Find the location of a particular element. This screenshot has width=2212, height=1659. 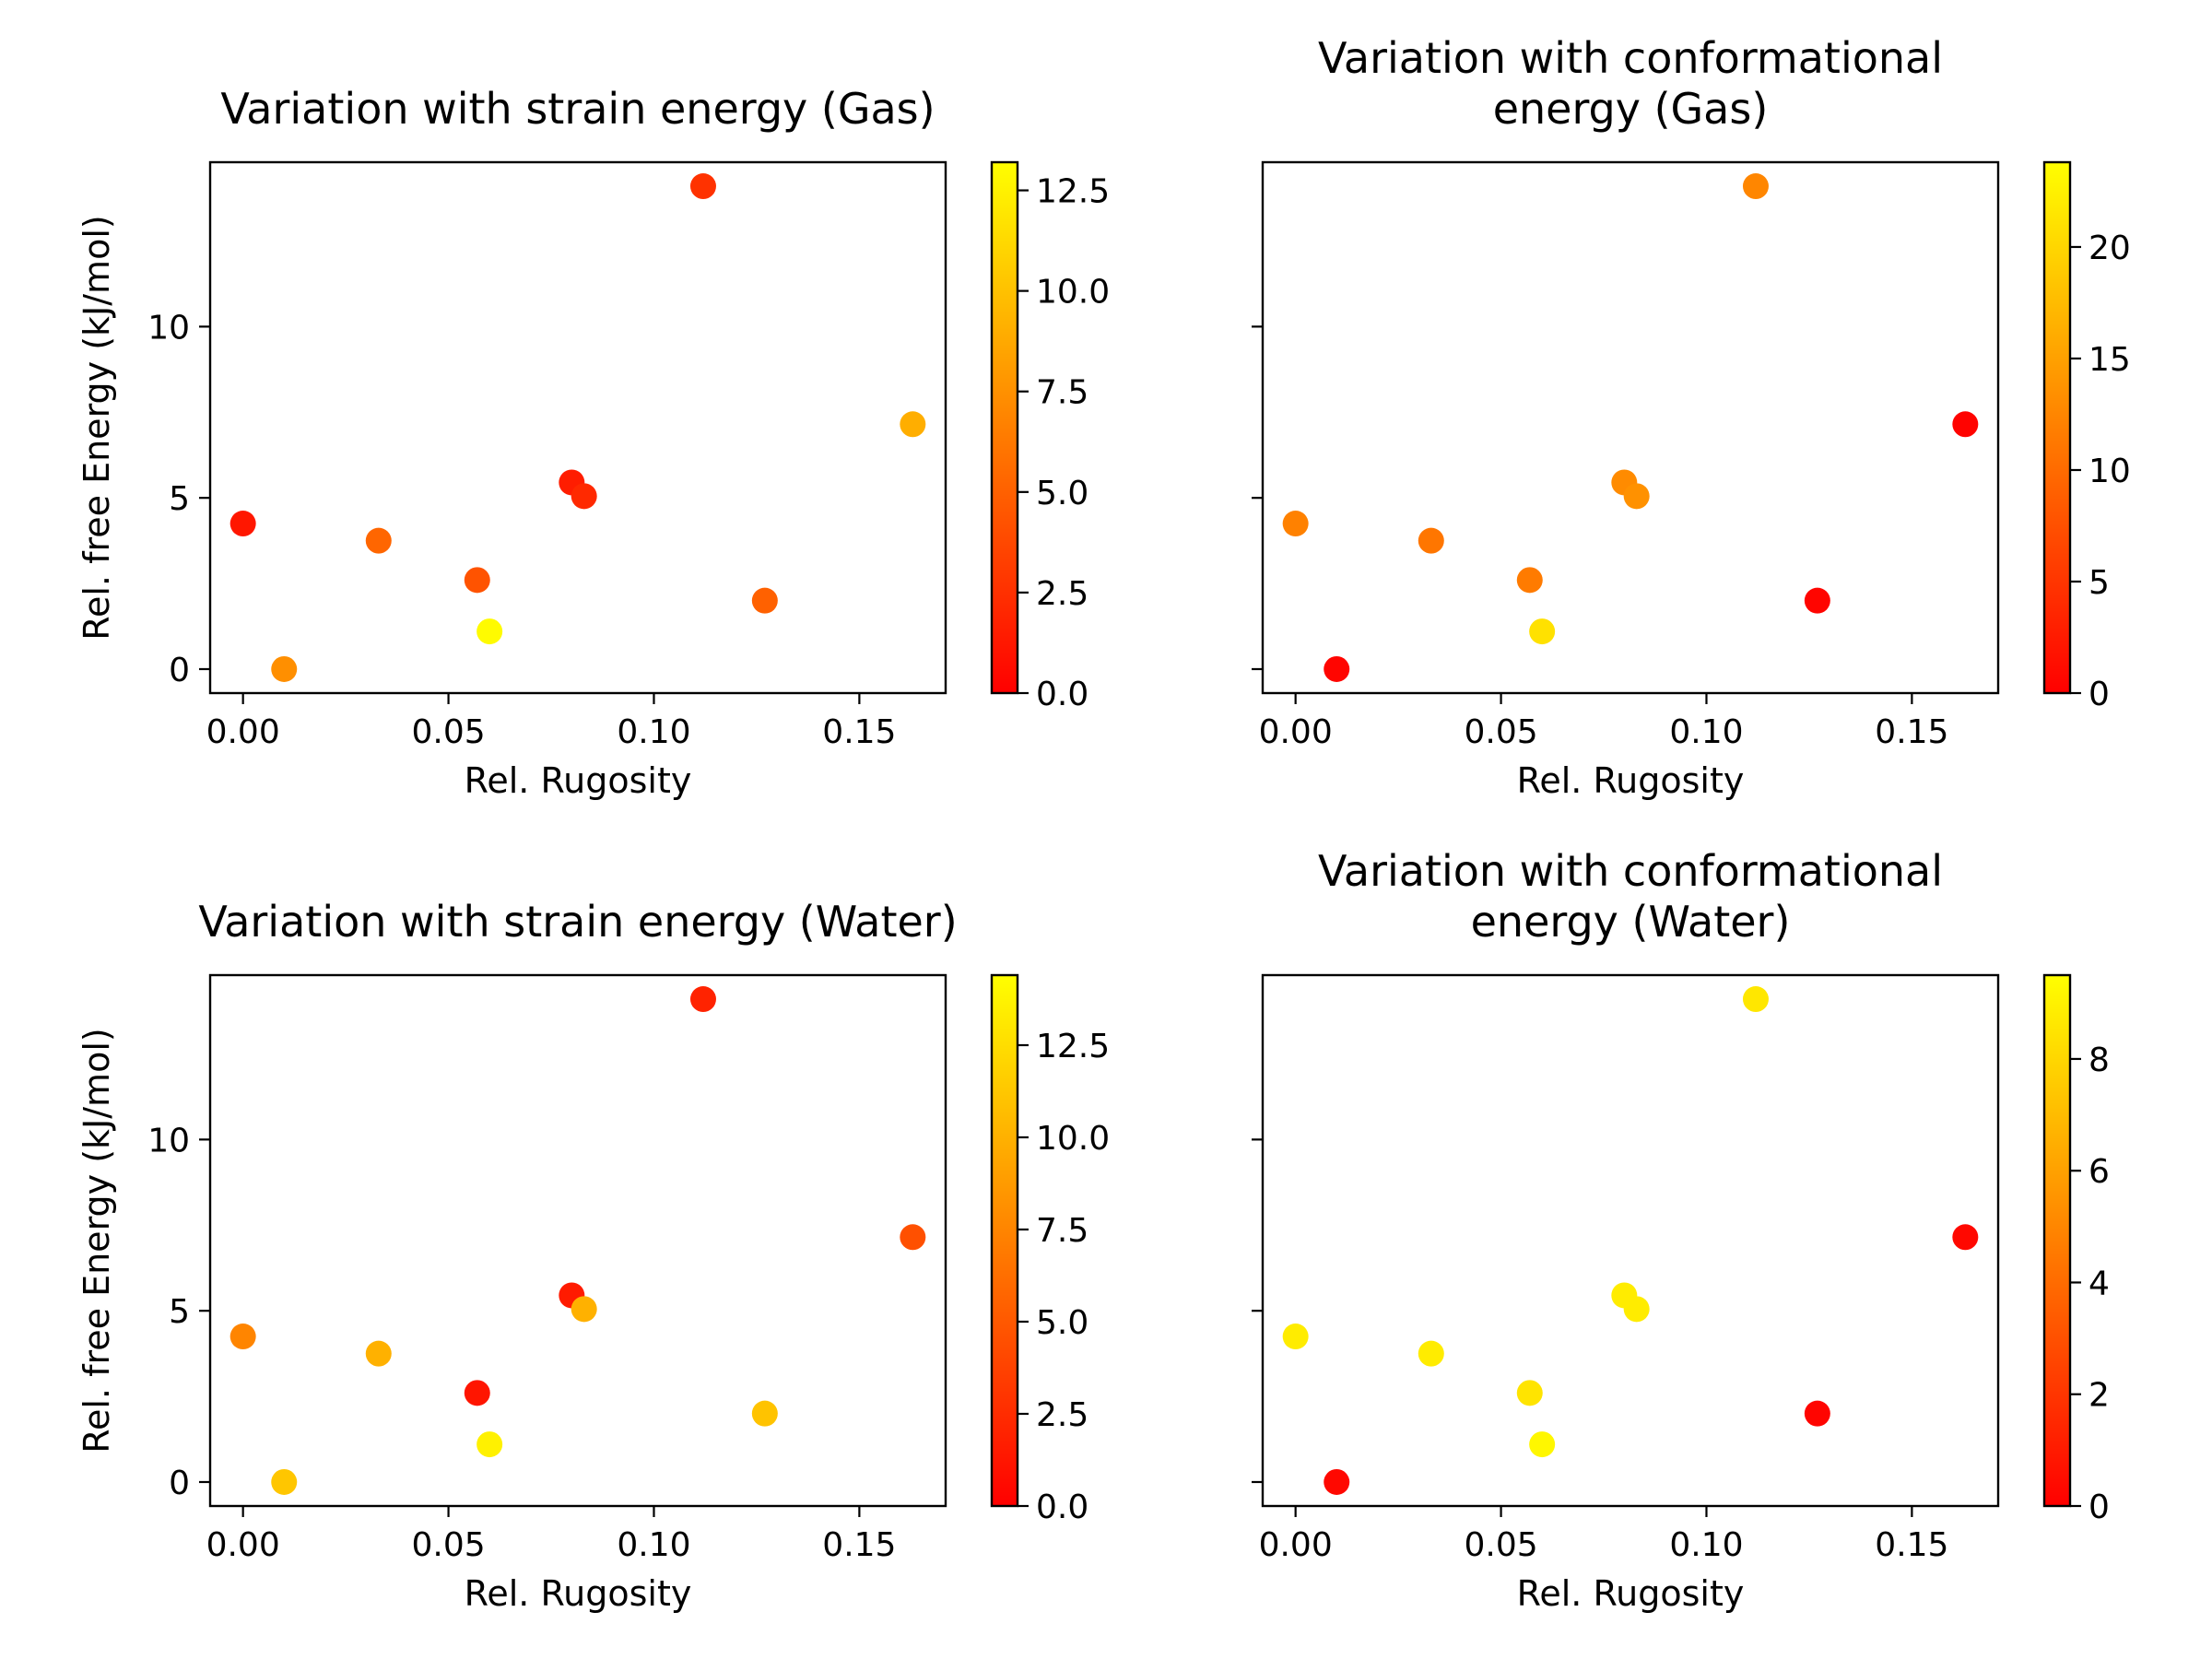

subplot-title: Variation with strain energy (Water) is located at coordinates (577, 922).